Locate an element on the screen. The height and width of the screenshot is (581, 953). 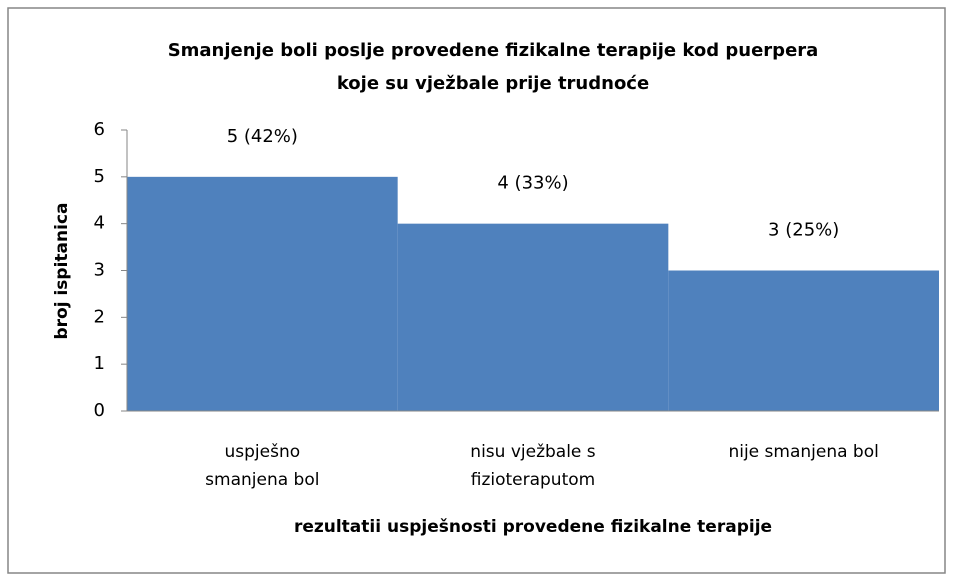
x-tick-label-box: uspješno smanjena bol is located at coordinates (262, 466).